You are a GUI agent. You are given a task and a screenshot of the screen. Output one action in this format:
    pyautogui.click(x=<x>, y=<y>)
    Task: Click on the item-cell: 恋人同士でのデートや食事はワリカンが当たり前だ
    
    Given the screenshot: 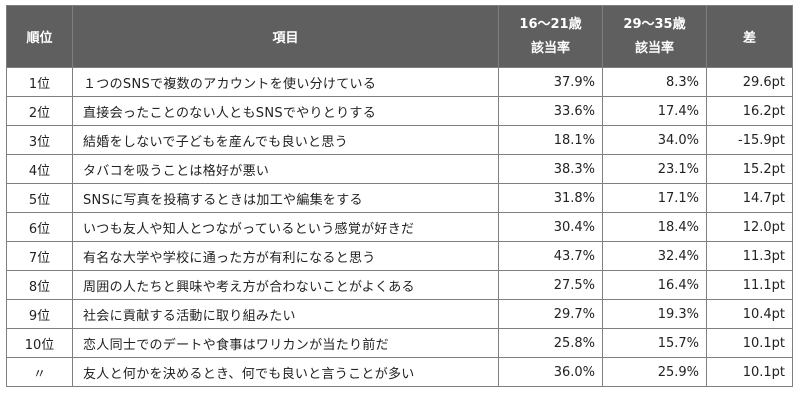 What is the action you would take?
    pyautogui.click(x=285, y=343)
    